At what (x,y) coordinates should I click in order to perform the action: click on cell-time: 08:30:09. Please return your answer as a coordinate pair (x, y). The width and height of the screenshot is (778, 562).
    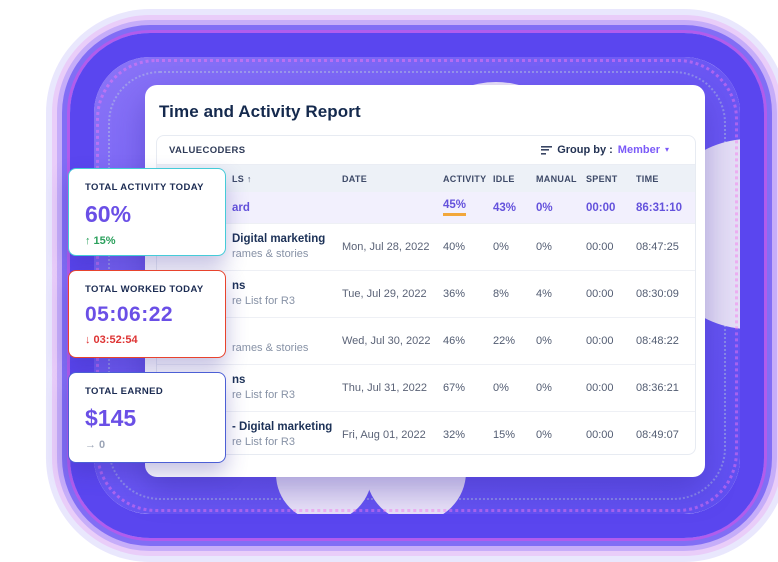
    Looking at the image, I should click on (657, 294).